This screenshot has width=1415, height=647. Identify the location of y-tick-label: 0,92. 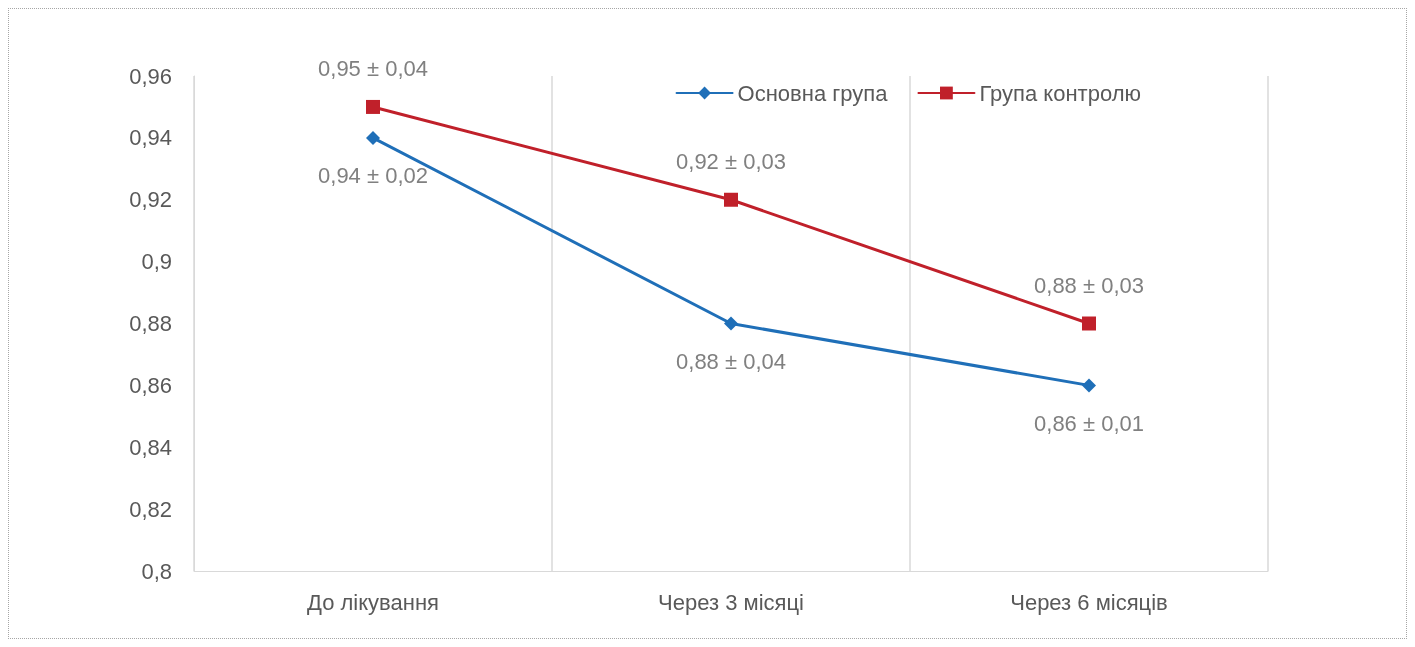
(150, 200).